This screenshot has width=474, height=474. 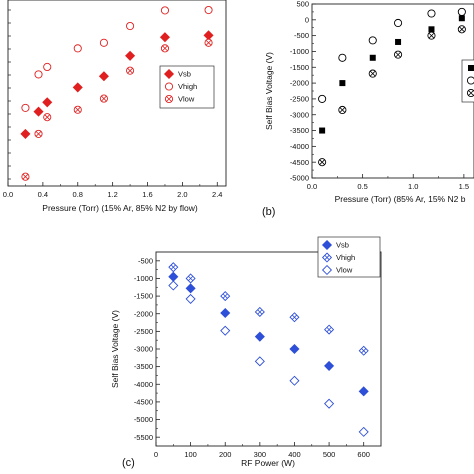 I want to click on chart1-legend-marker-cross-b, so click(x=169, y=99).